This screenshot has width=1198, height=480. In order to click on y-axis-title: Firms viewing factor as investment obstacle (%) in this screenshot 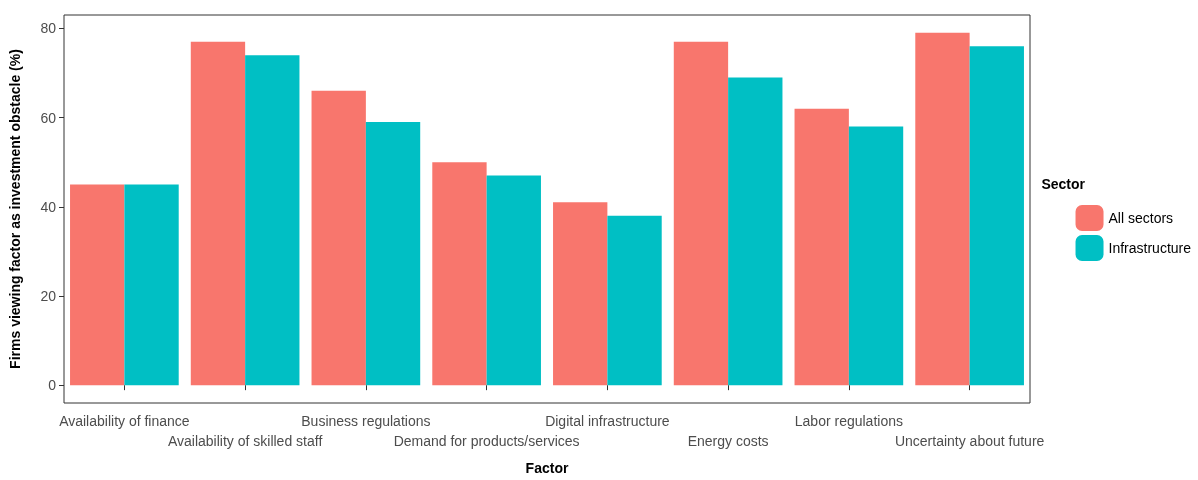, I will do `click(15, 209)`.